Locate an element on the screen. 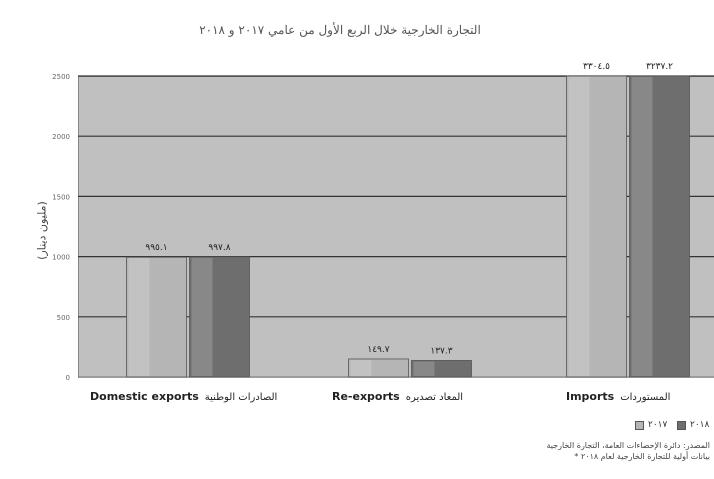 The image size is (714, 479). data-label: ٣٣٠٤.٥ is located at coordinates (596, 67).